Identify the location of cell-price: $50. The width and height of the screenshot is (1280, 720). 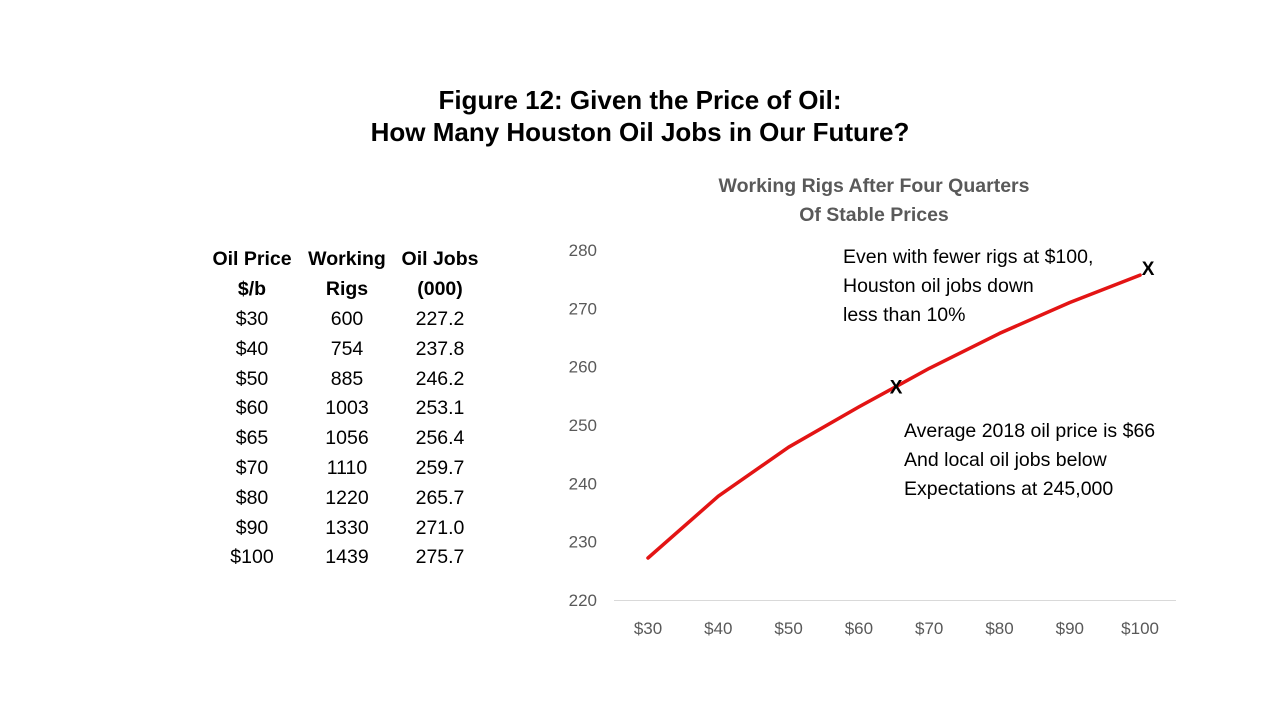
(252, 378).